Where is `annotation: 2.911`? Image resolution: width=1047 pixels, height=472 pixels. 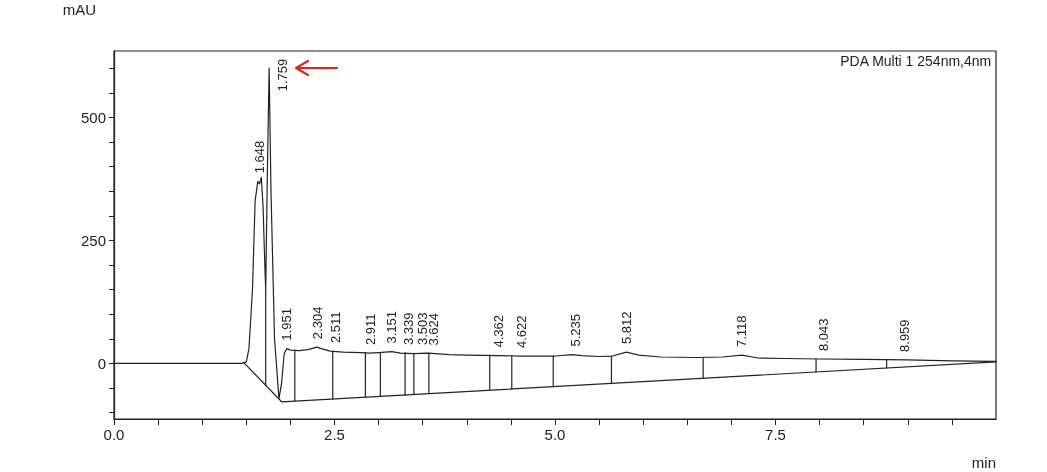 annotation: 2.911 is located at coordinates (371, 329).